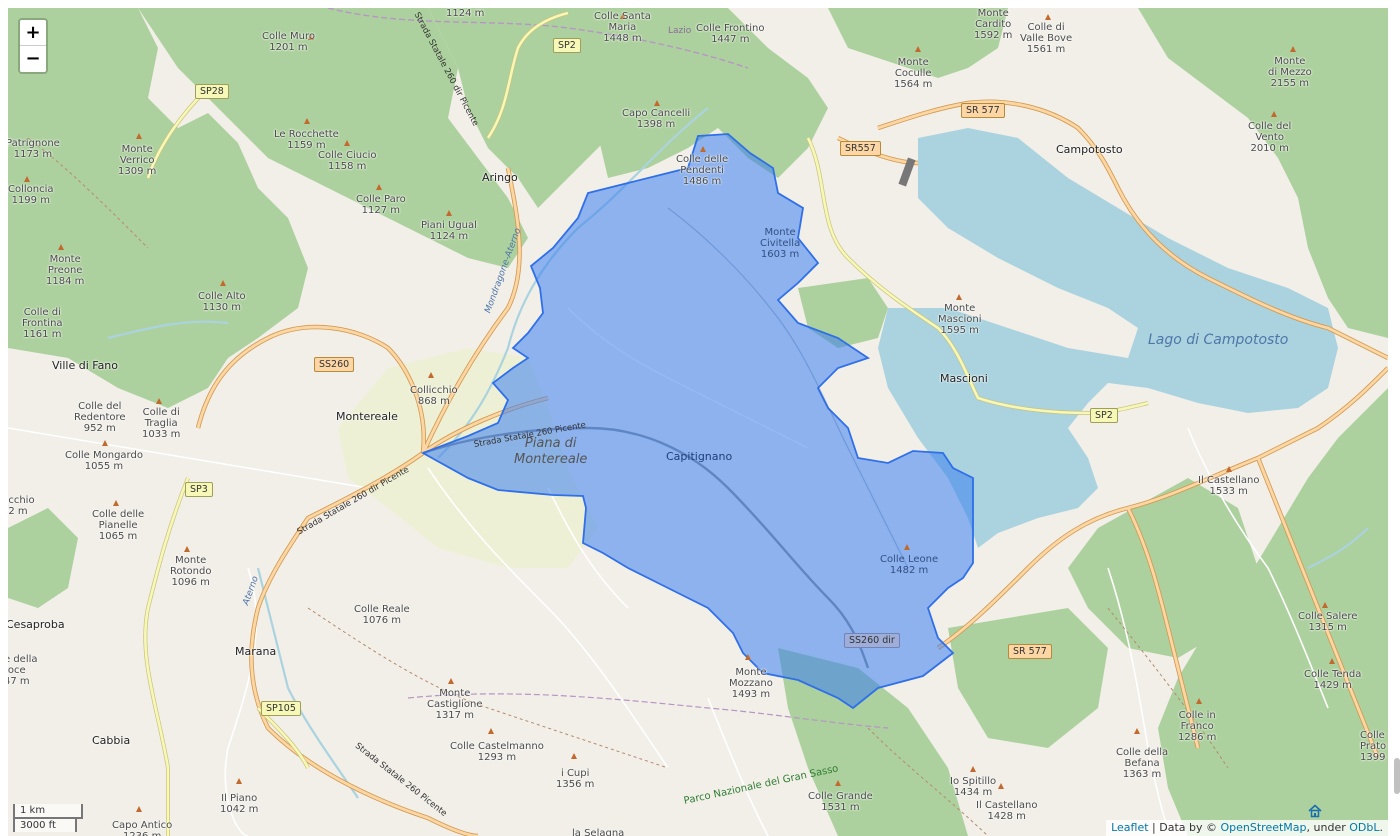  Describe the element at coordinates (33, 33) in the screenshot. I see `zoom-in-button: +` at that location.